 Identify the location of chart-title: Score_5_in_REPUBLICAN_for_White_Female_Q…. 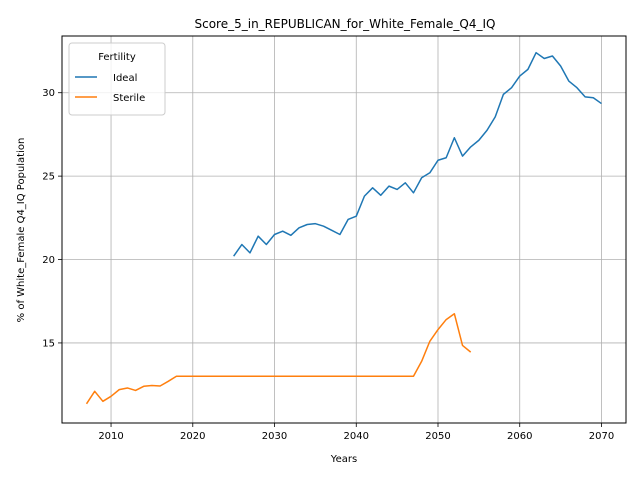
(345, 24).